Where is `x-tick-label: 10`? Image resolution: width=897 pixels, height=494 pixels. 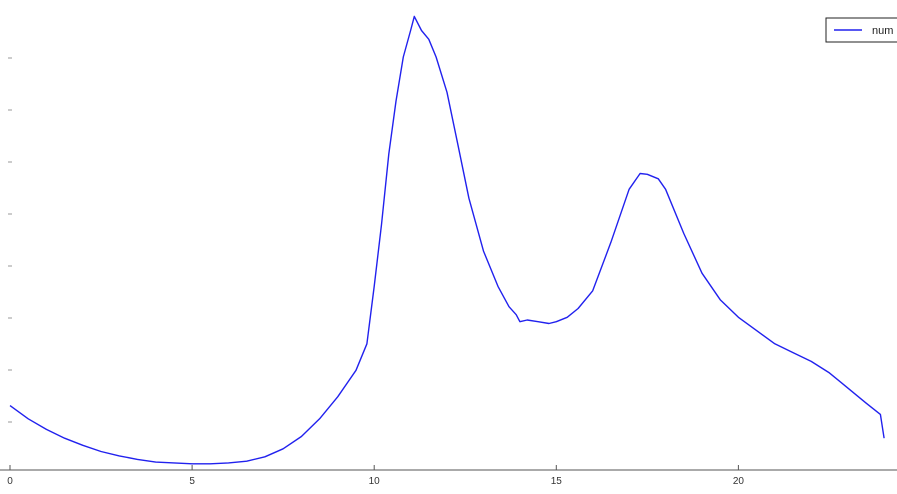
x-tick-label: 10 is located at coordinates (375, 481).